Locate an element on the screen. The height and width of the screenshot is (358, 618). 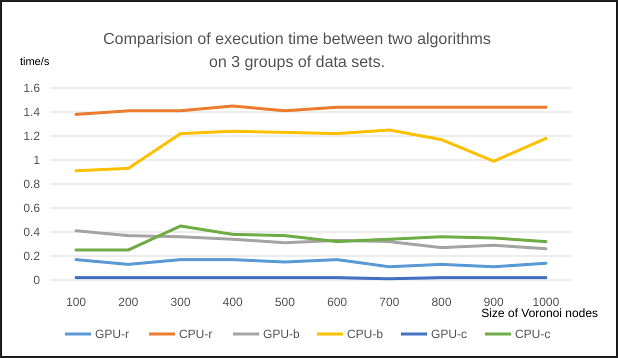
legend-label: CPU-b is located at coordinates (365, 334).